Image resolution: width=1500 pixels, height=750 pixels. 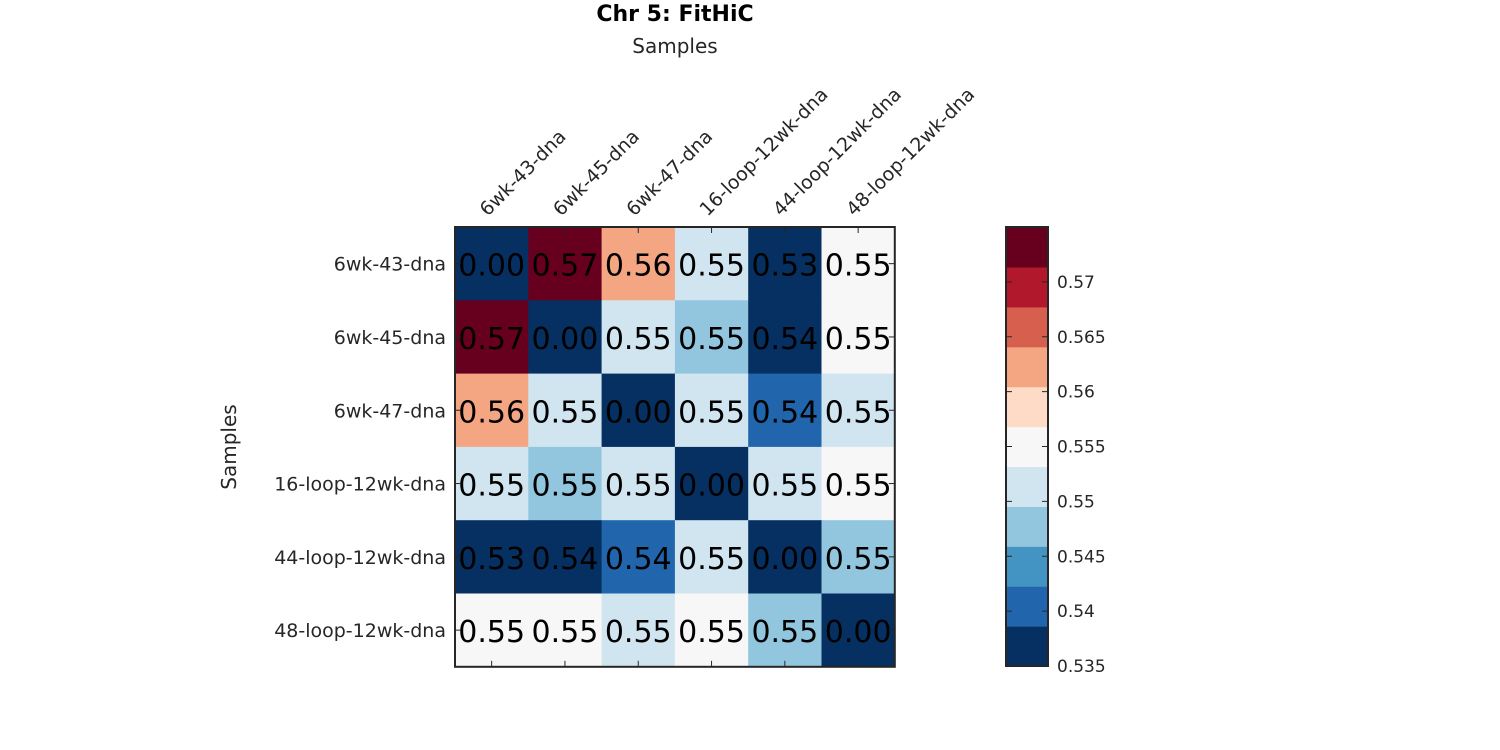 I want to click on y-tick-label: 48-loop-12wk-dna, so click(x=360, y=631).